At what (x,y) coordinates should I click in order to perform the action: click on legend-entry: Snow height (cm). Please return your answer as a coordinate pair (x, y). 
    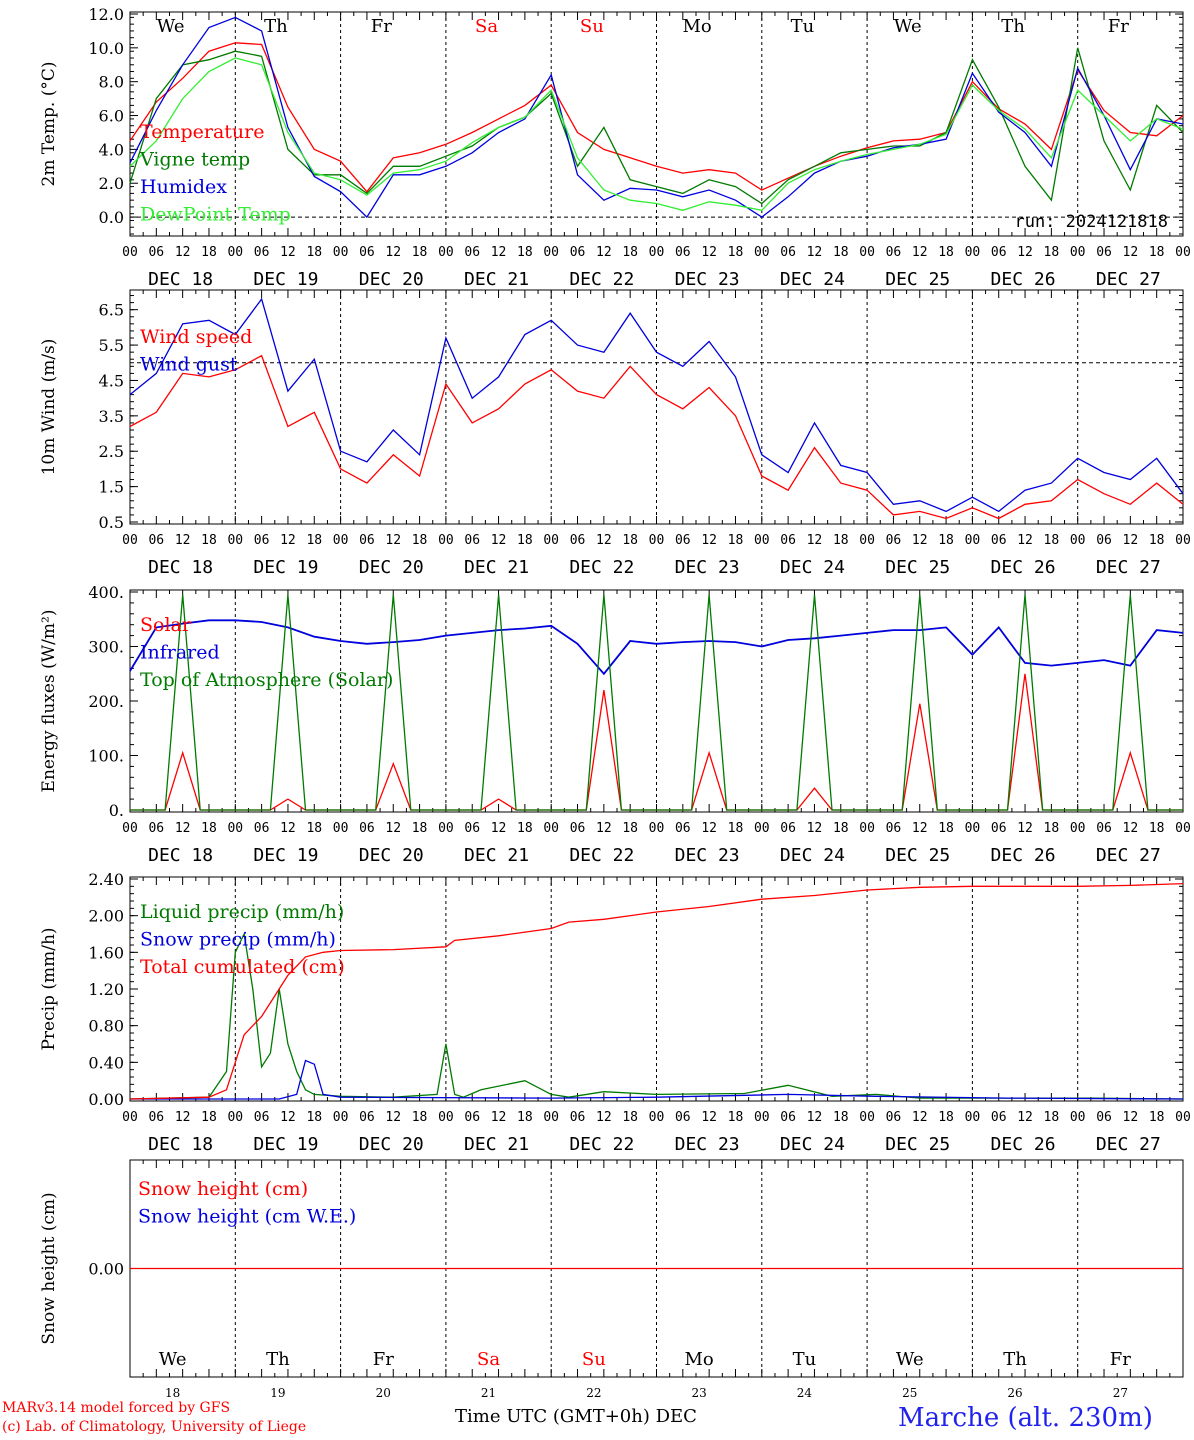
    Looking at the image, I should click on (223, 1189).